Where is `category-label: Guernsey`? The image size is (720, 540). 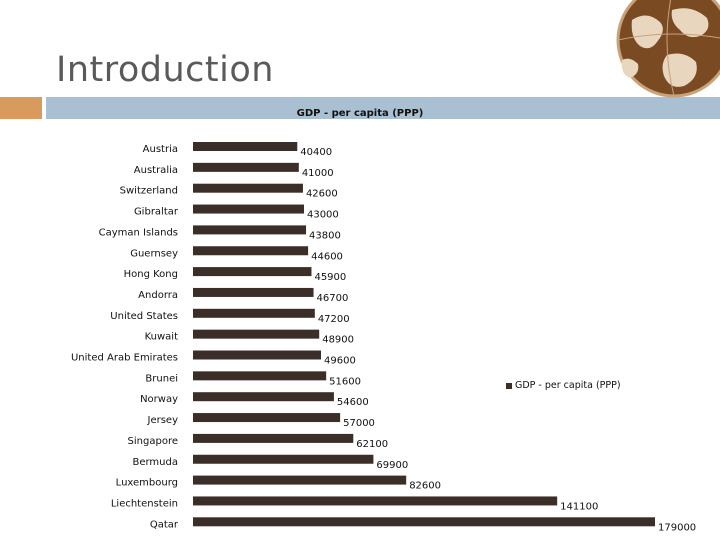 category-label: Guernsey is located at coordinates (154, 253).